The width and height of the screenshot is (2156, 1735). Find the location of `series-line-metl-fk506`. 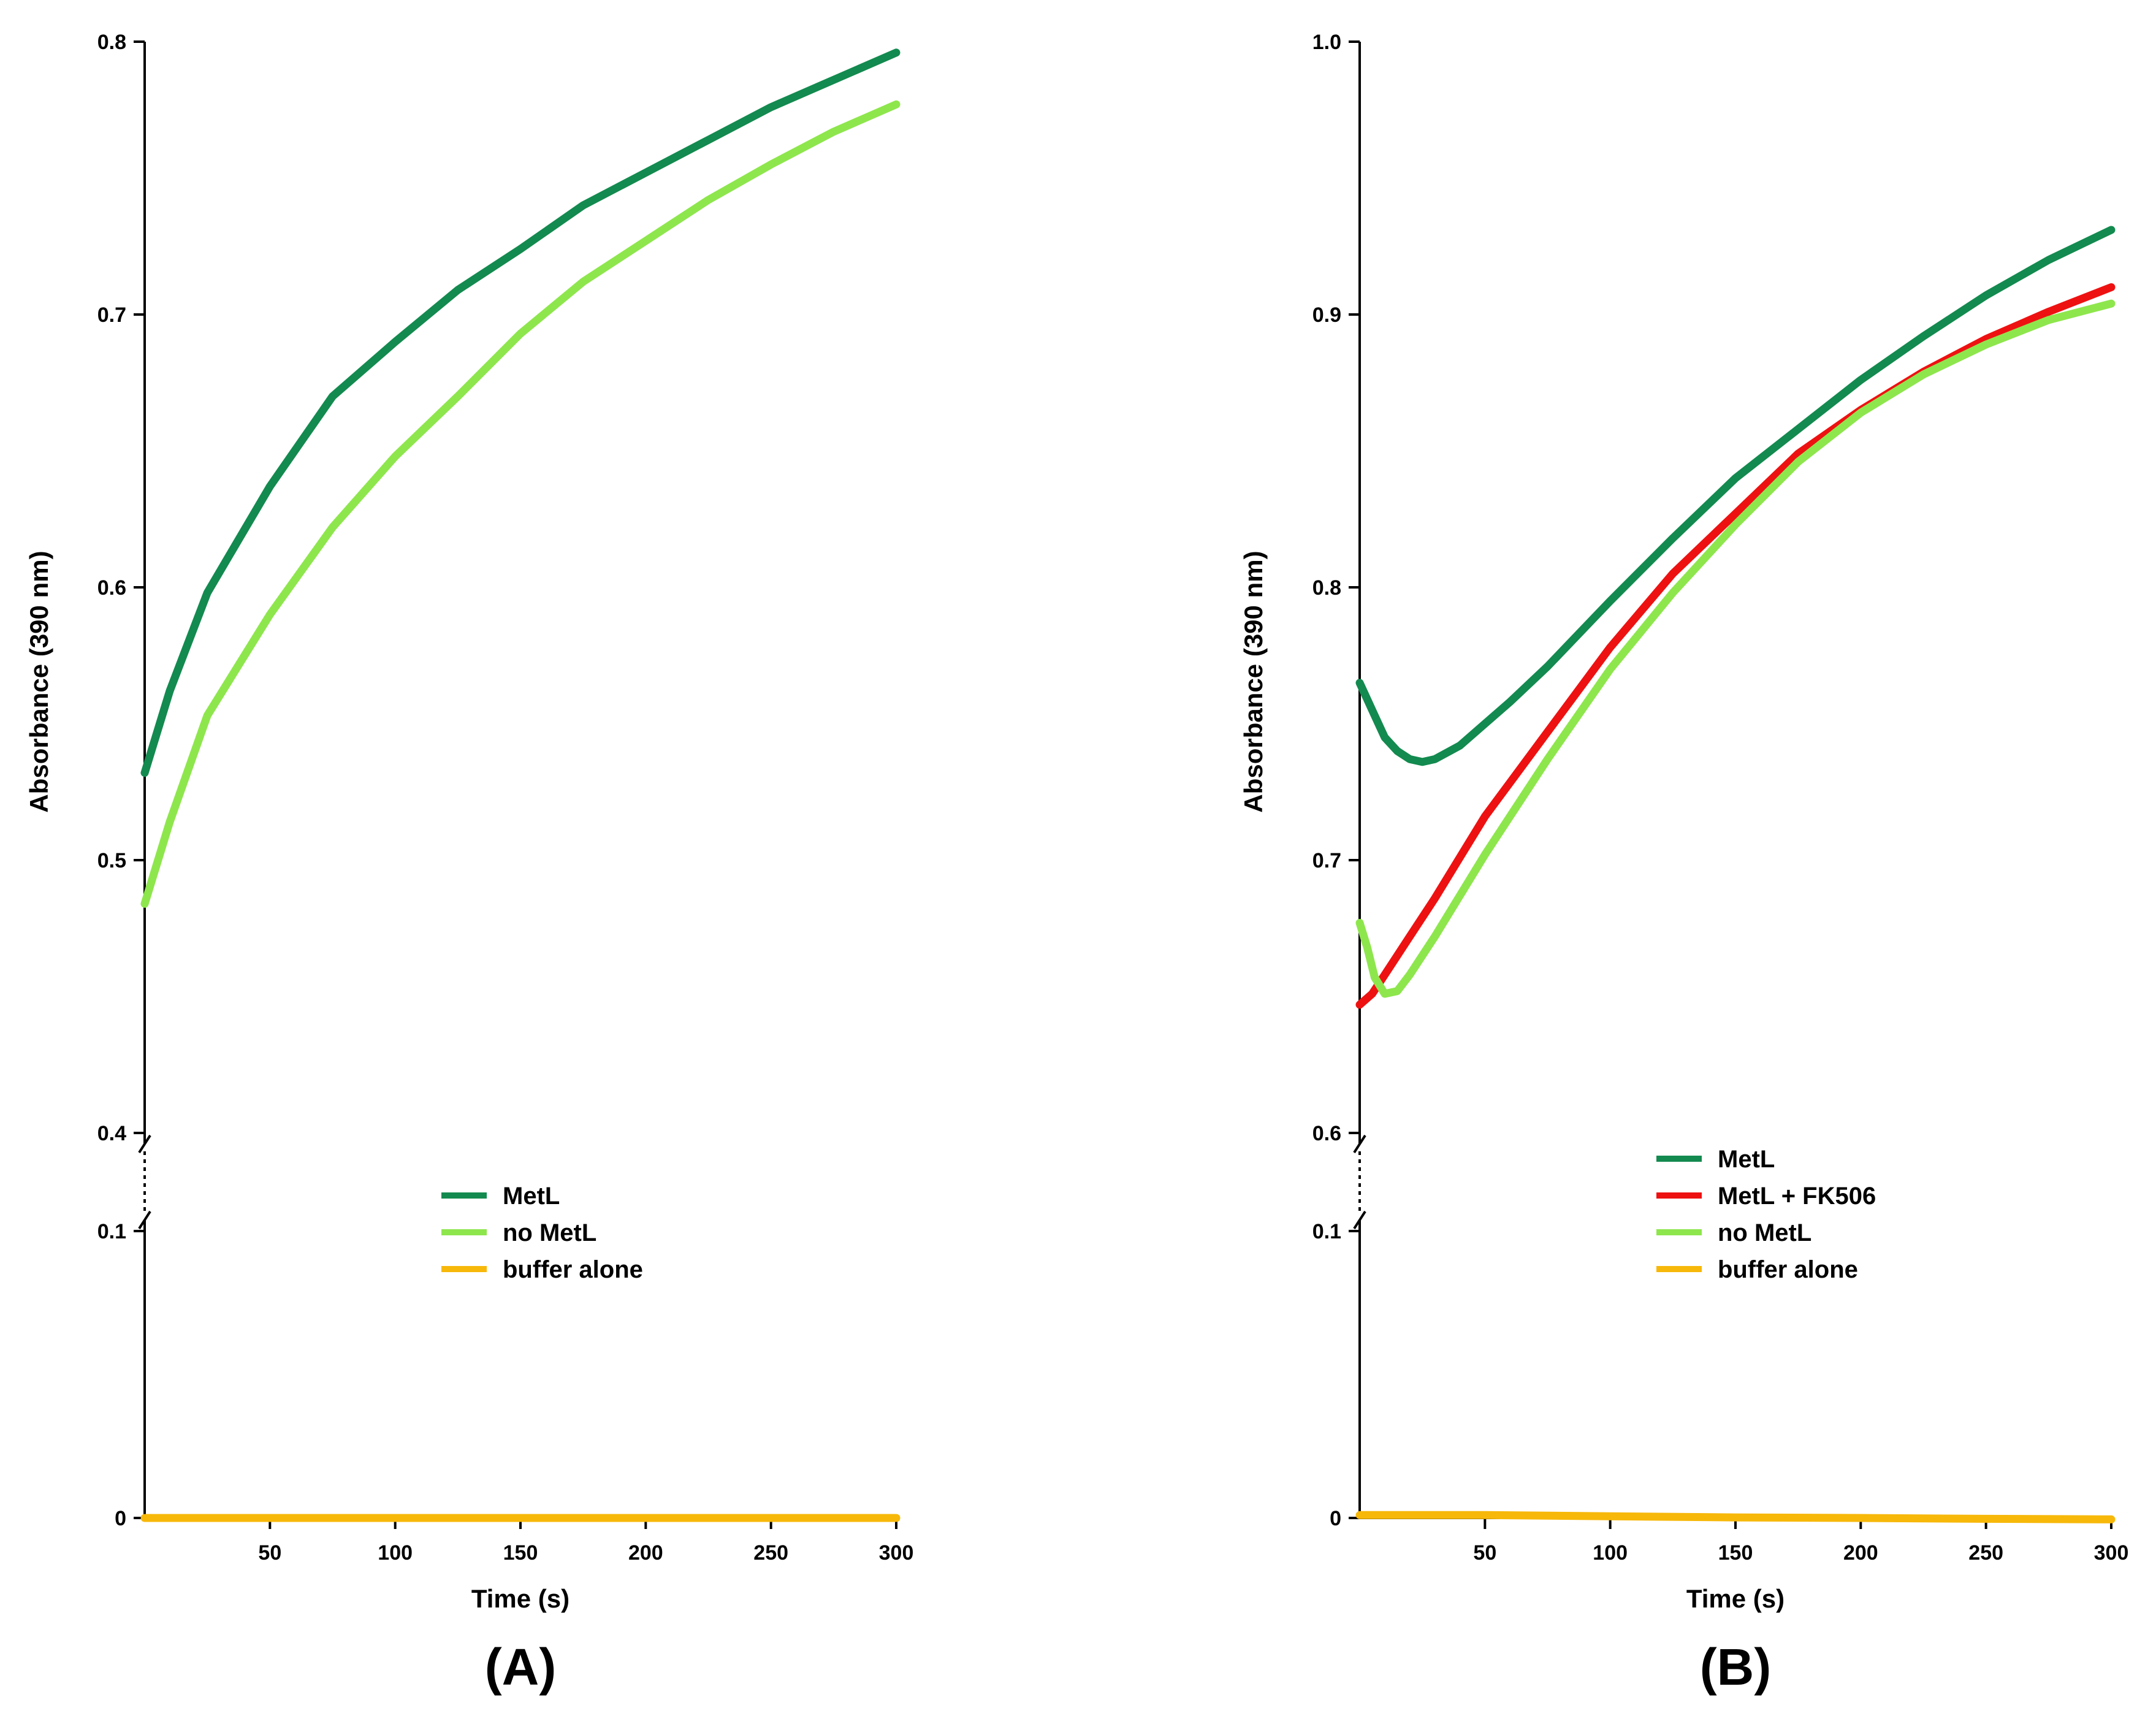

series-line-metl-fk506 is located at coordinates (1735, 646).